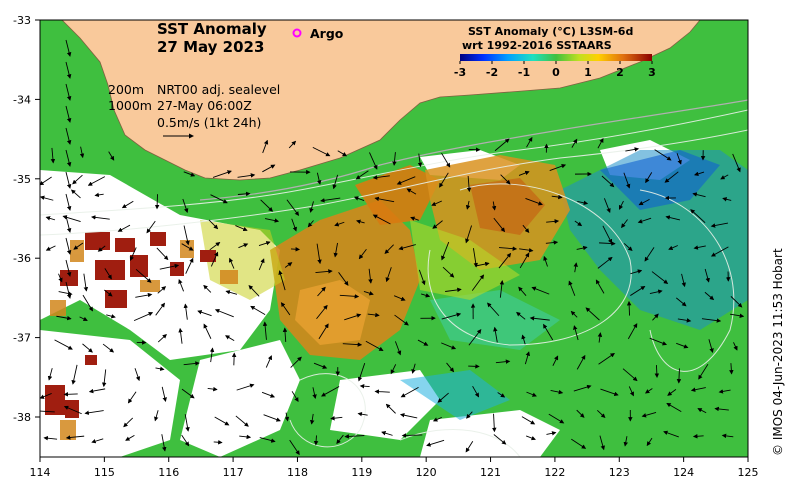  I want to click on cool-anomaly, so click(654, 240).